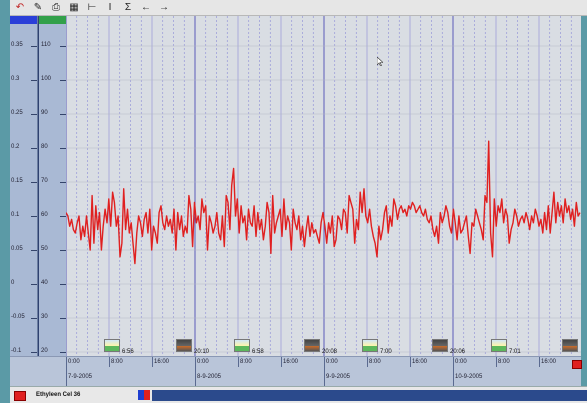 The width and height of the screenshot is (587, 403). What do you see at coordinates (515, 352) in the screenshot?
I see `sunrise-time: 7:01` at bounding box center [515, 352].